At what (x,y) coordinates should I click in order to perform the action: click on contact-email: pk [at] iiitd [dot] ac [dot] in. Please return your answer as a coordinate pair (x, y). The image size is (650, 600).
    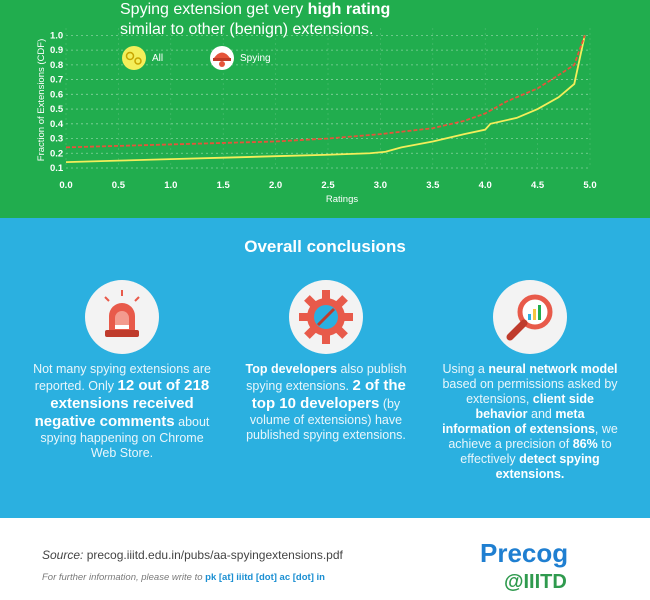
    Looking at the image, I should click on (265, 577).